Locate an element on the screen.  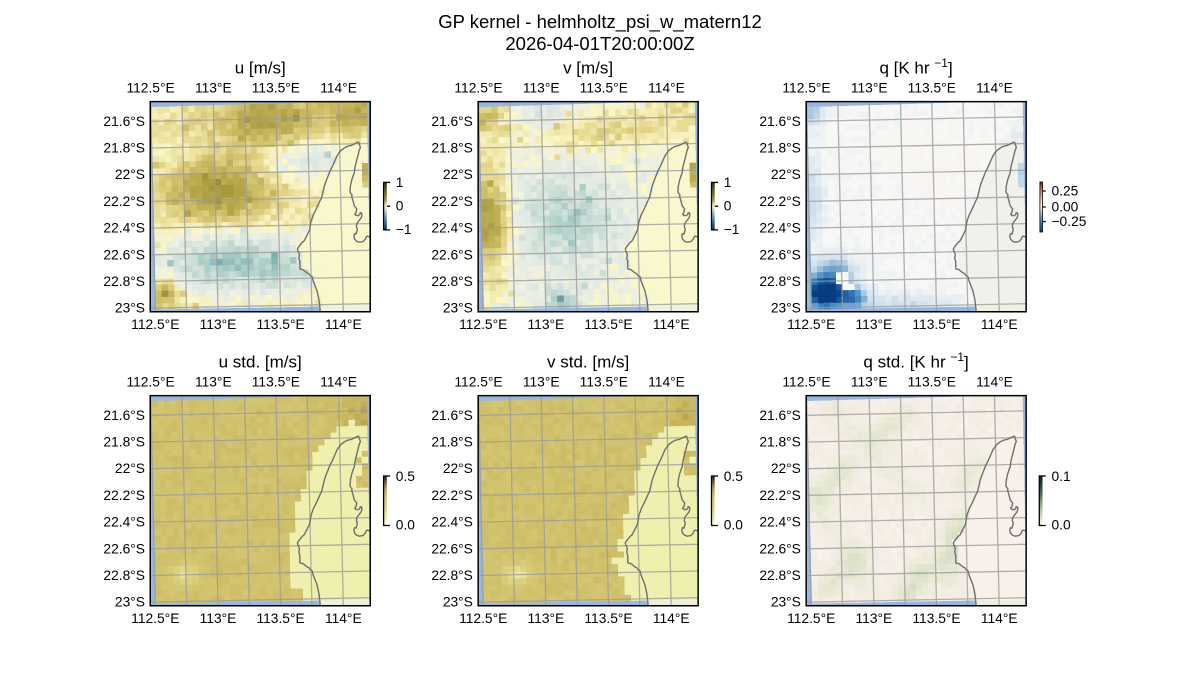
svg-text: 0.25 is located at coordinates (1065, 191).